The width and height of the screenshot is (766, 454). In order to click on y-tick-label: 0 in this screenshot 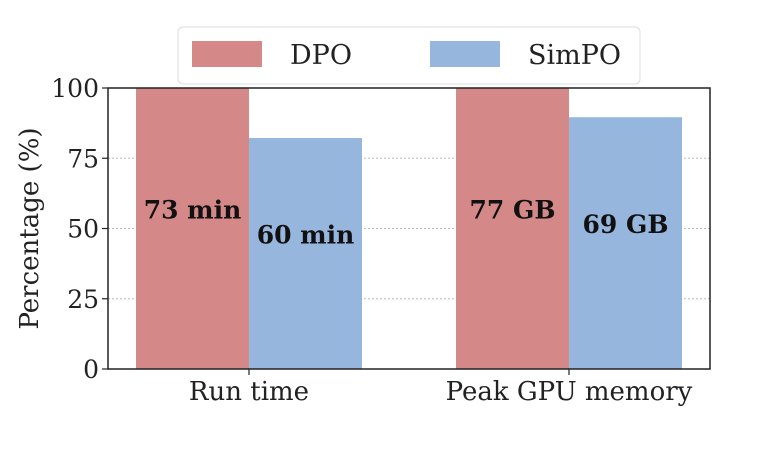, I will do `click(91, 369)`.